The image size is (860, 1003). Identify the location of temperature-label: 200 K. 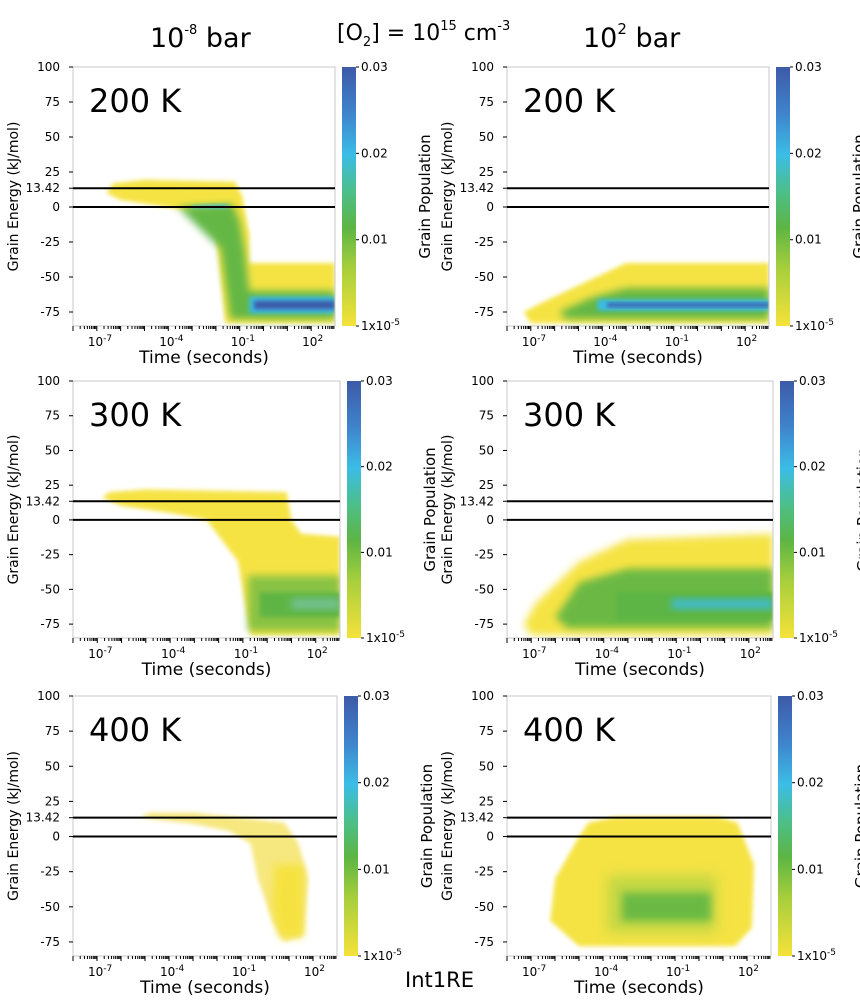
(569, 101).